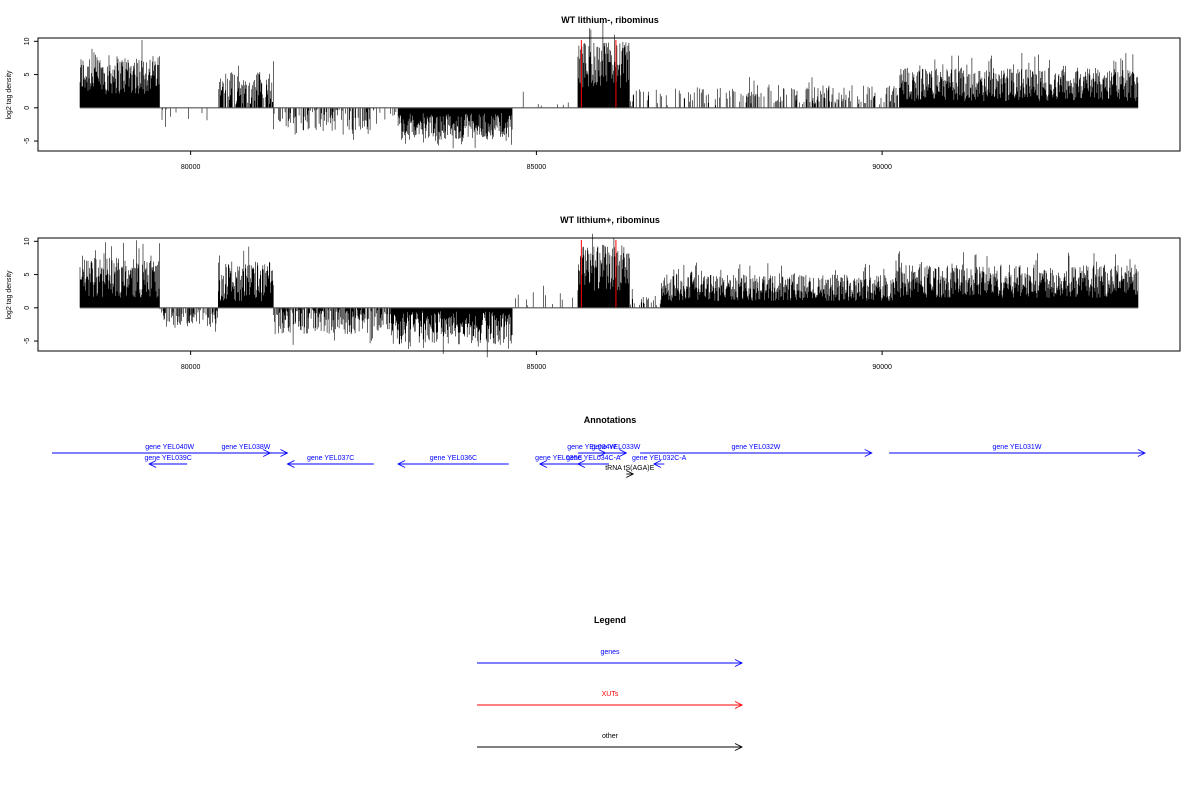 Image resolution: width=1200 pixels, height=800 pixels. I want to click on annotation-feature: gene YEL033W, so click(616, 450).